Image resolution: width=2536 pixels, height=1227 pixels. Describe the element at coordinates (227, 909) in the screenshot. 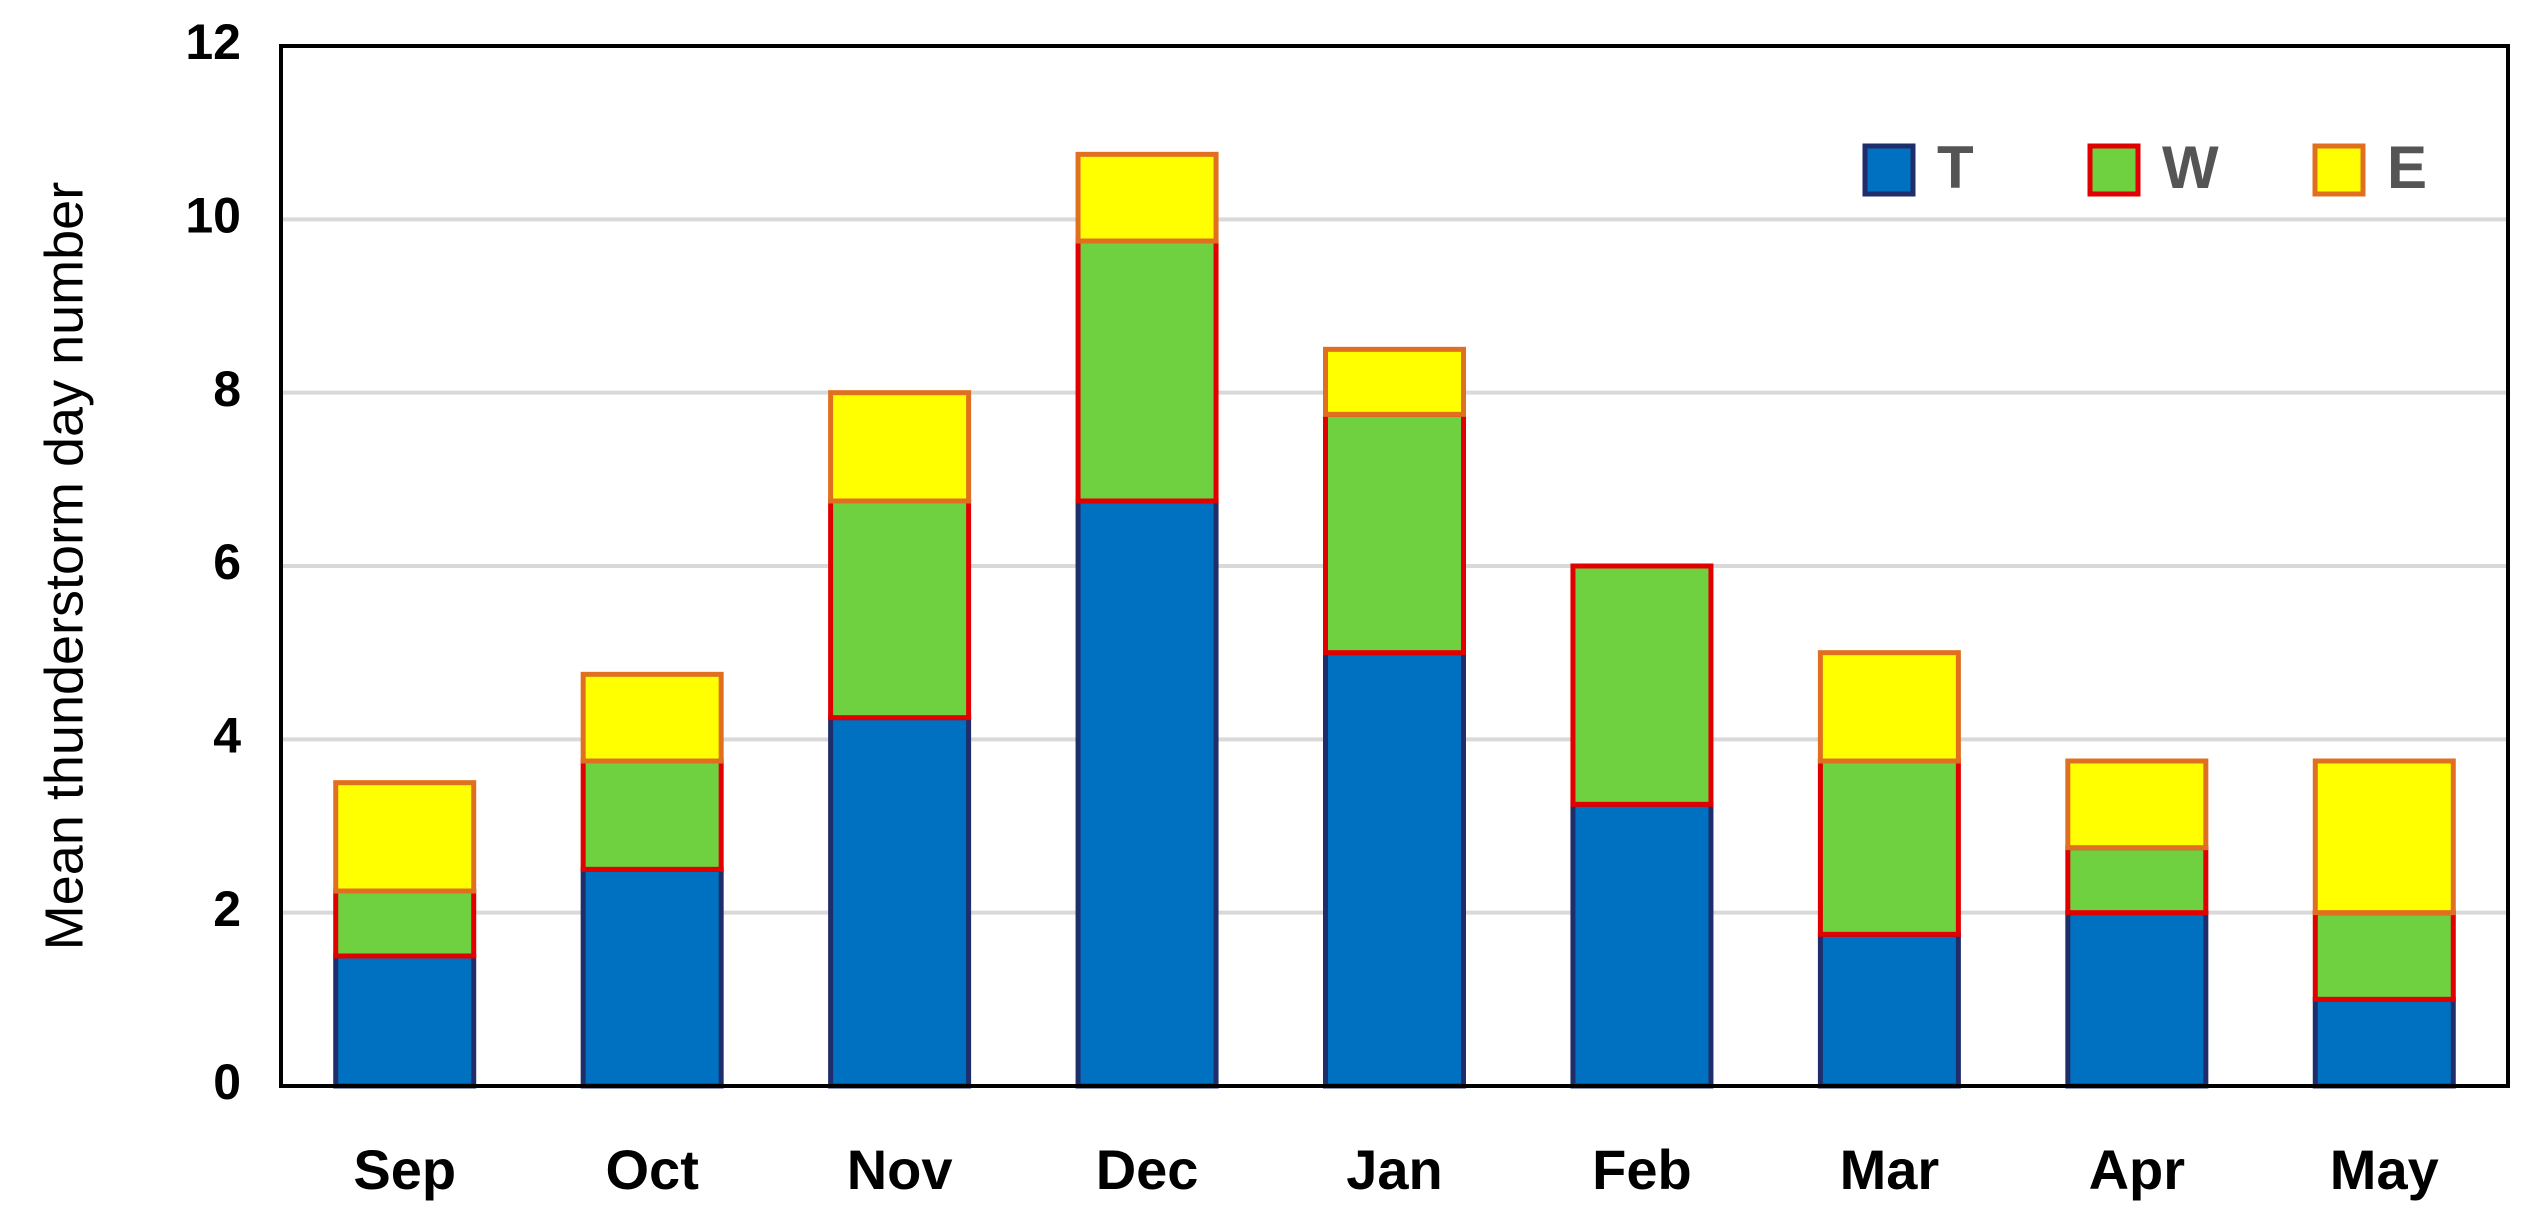

I see `y-tick-label: 2` at that location.